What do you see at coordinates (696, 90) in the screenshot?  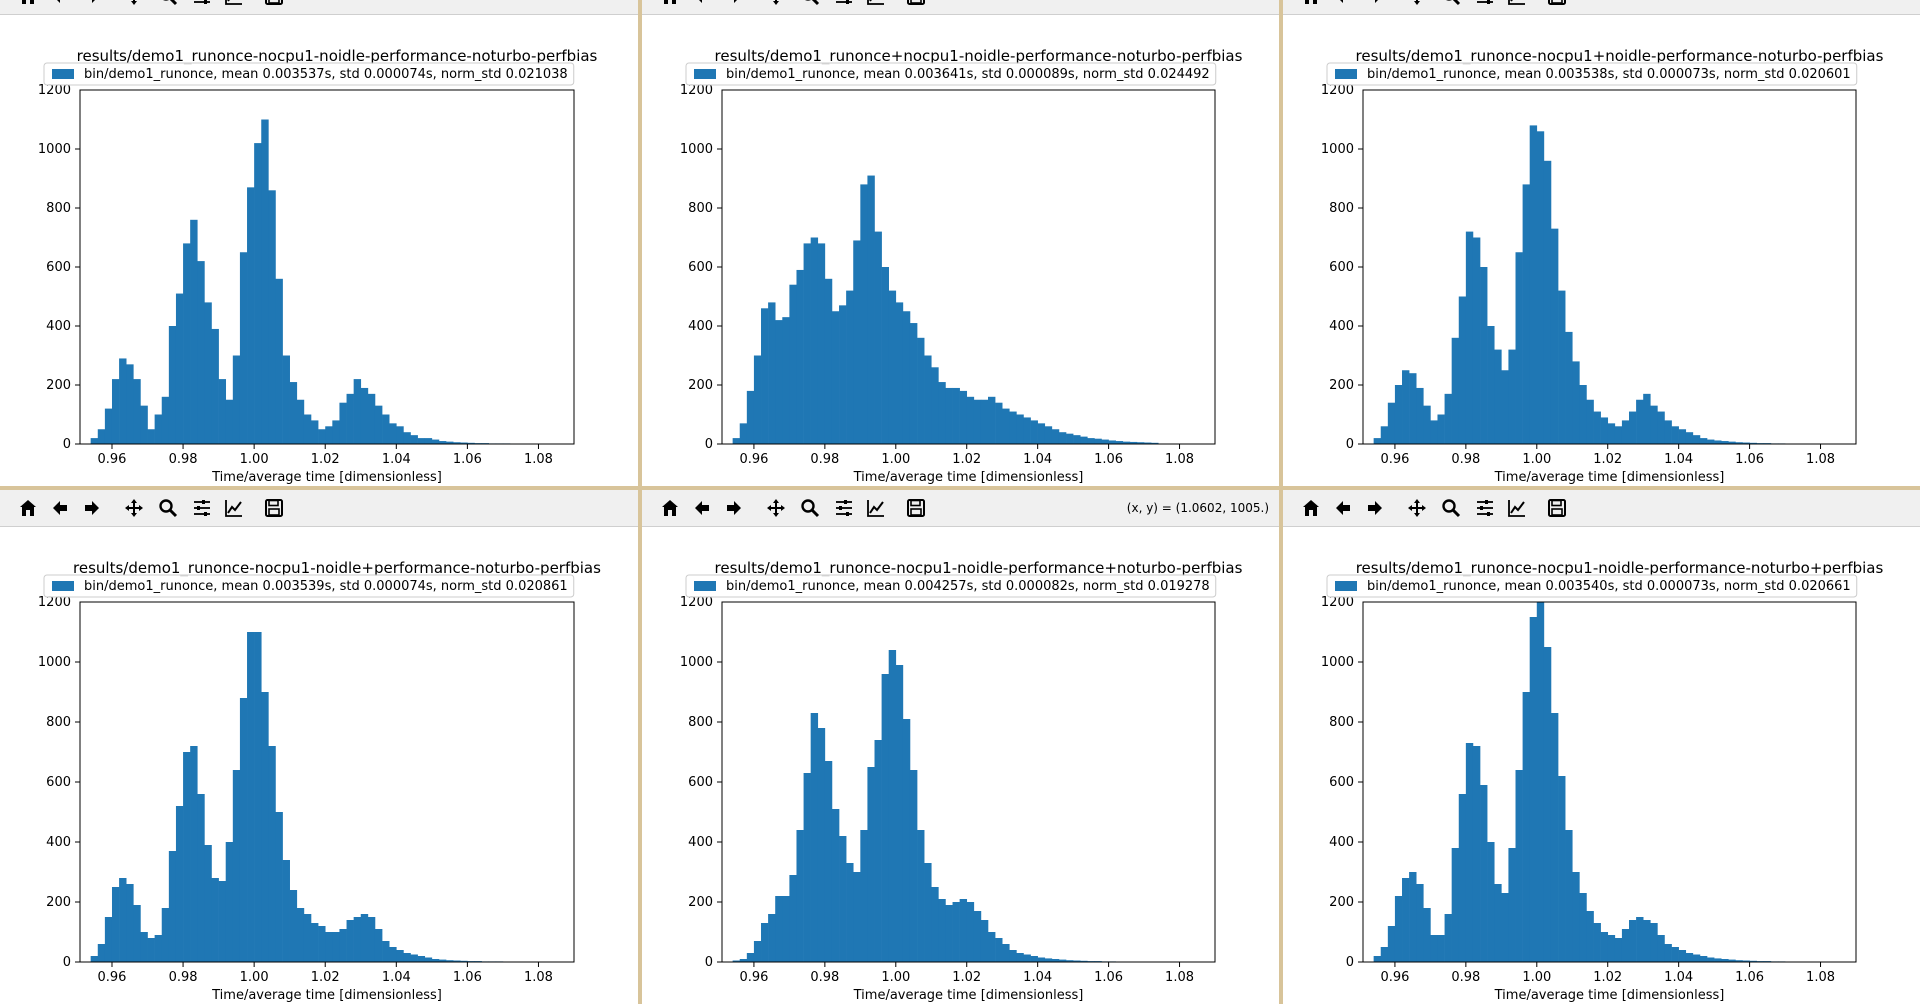 I see `y-tick-label: 1200` at bounding box center [696, 90].